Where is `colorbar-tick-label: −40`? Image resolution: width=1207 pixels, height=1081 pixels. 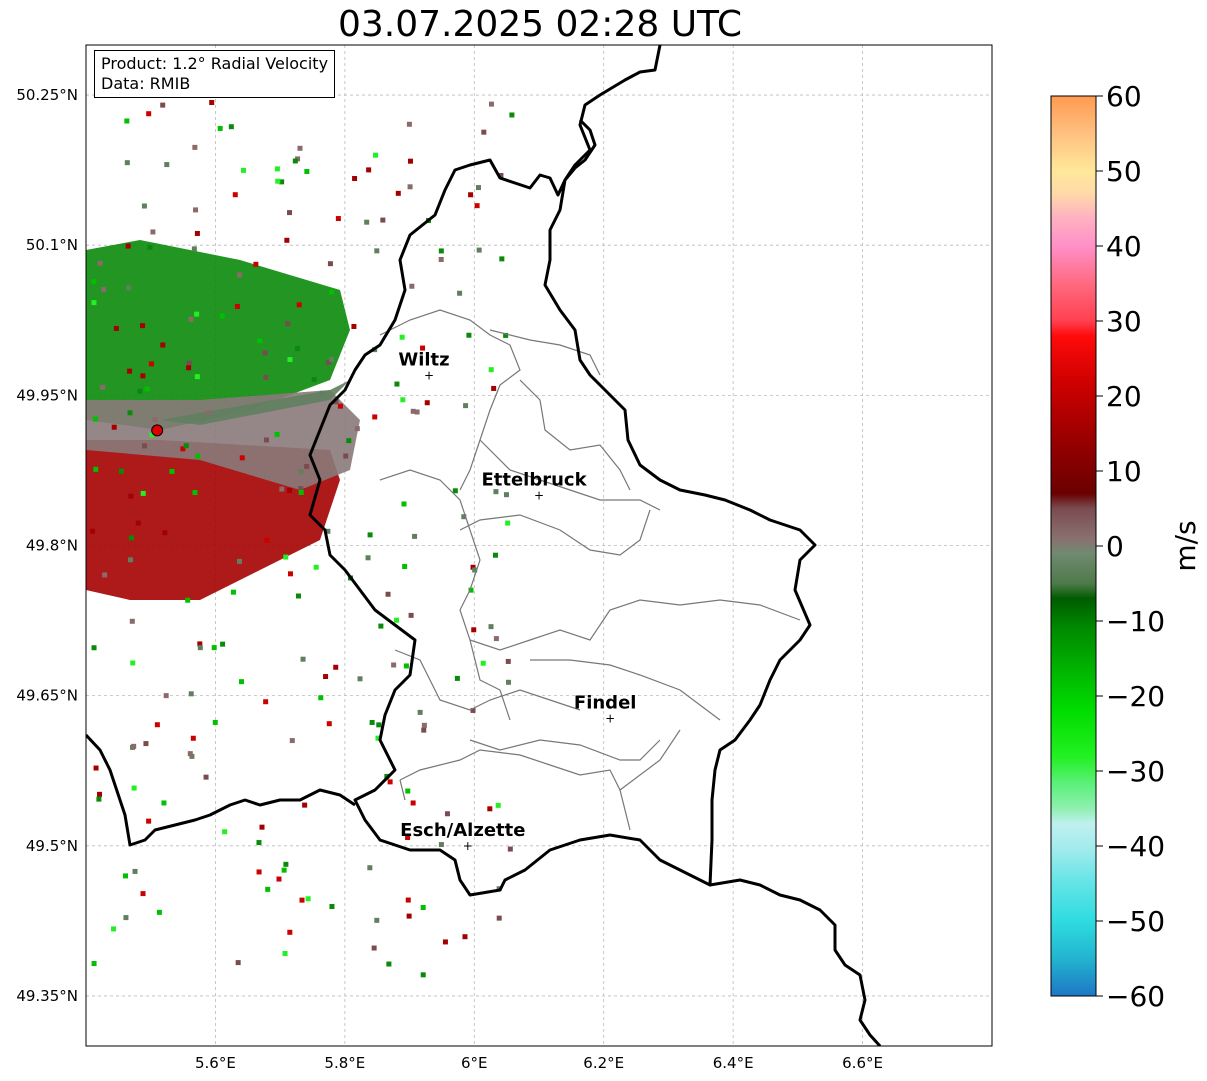 colorbar-tick-label: −40 is located at coordinates (1135, 846).